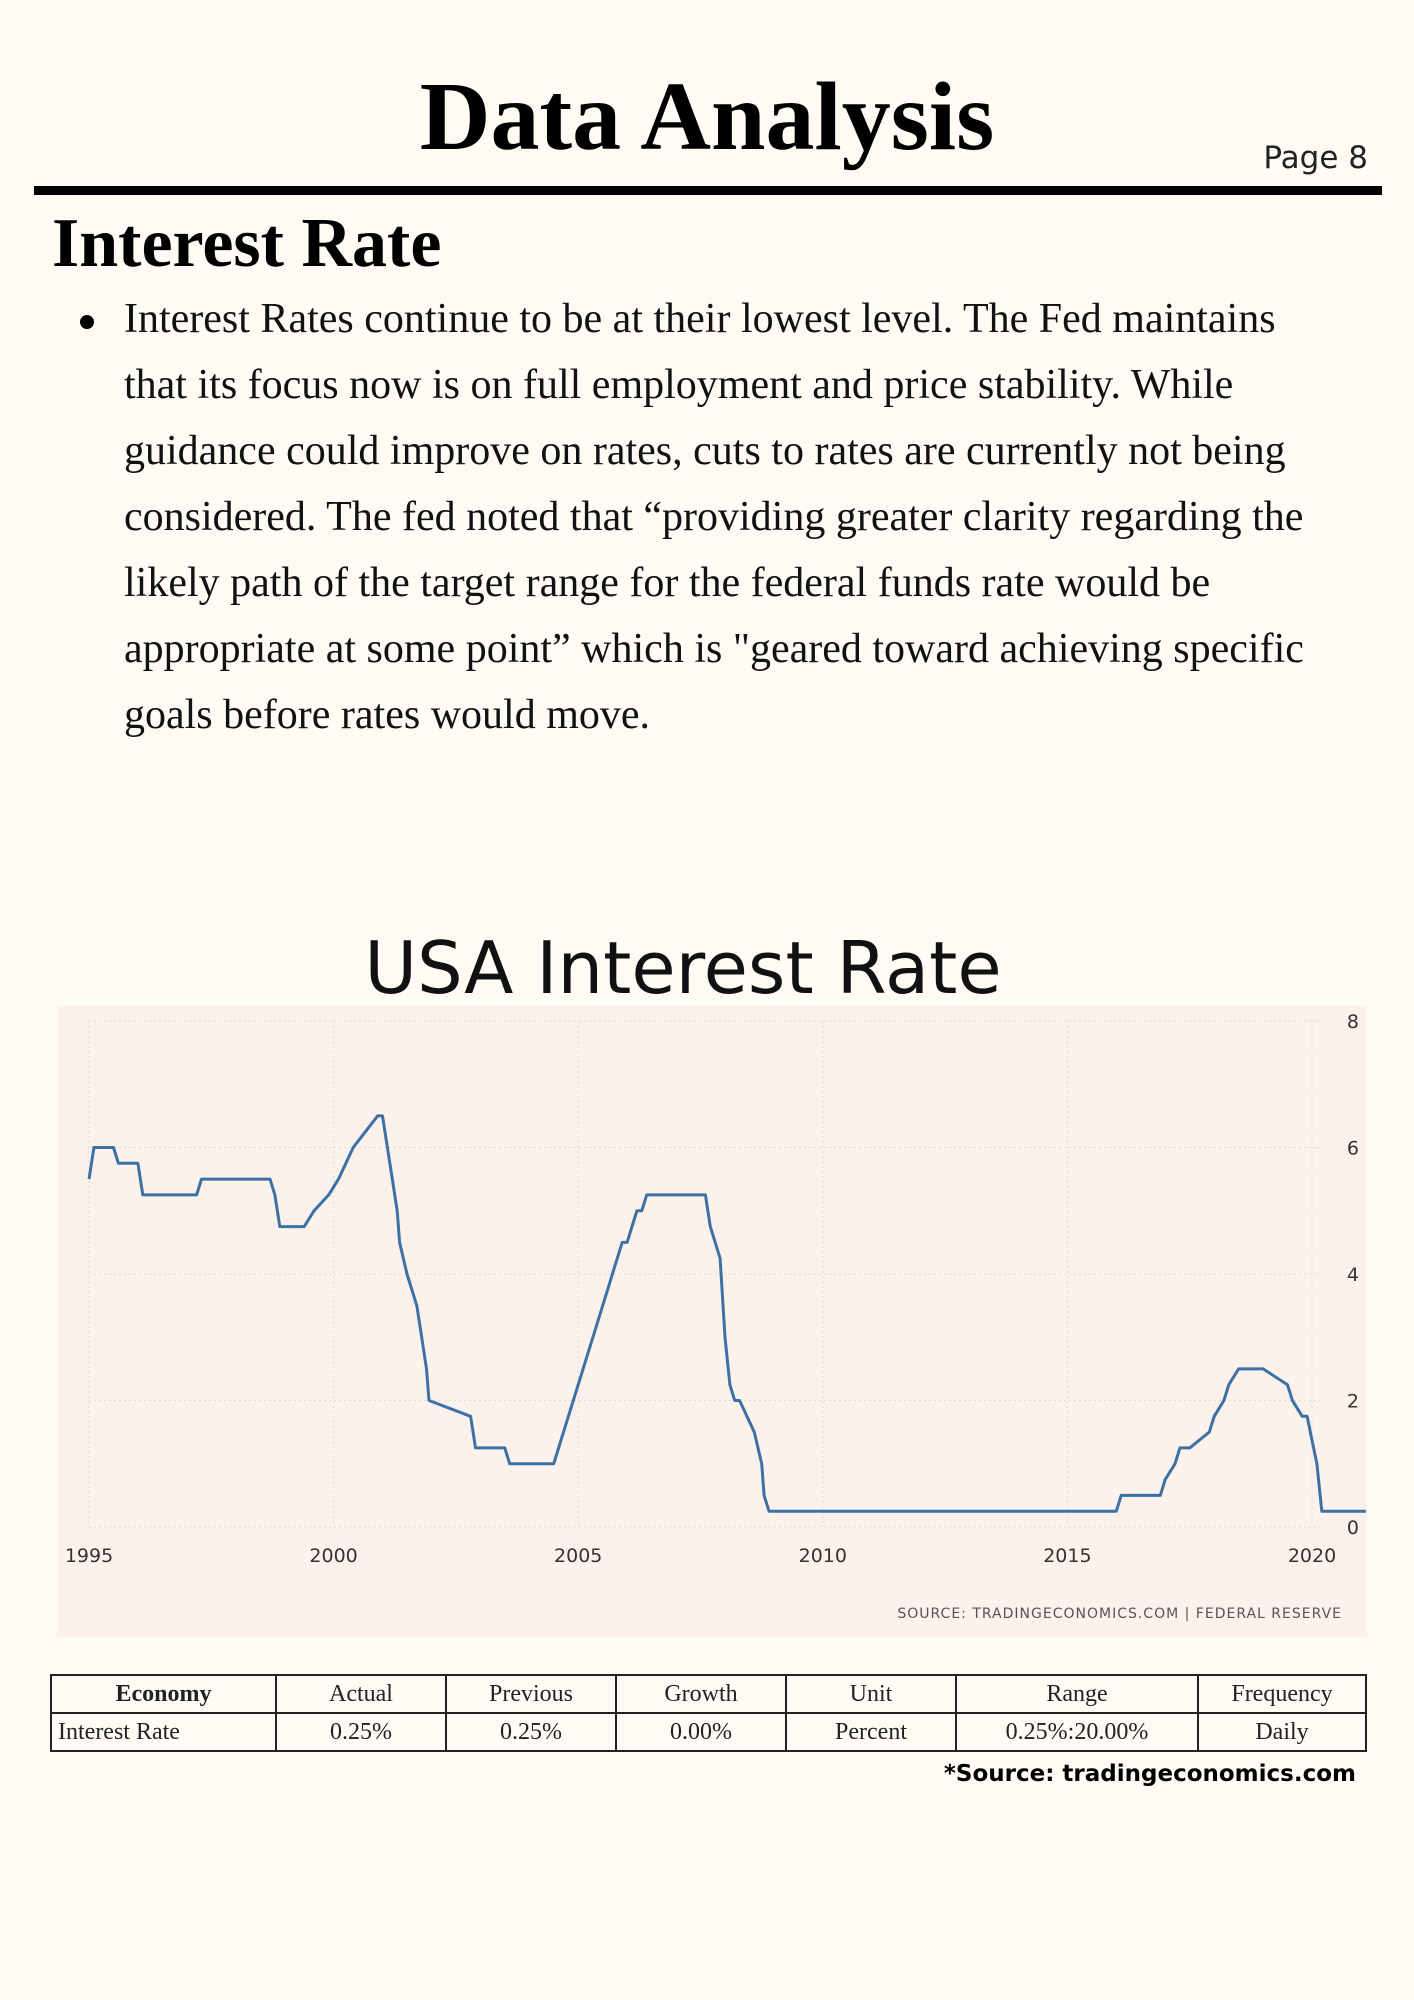 Image resolution: width=1414 pixels, height=2000 pixels. I want to click on y-tick-label: 2, so click(1353, 1402).